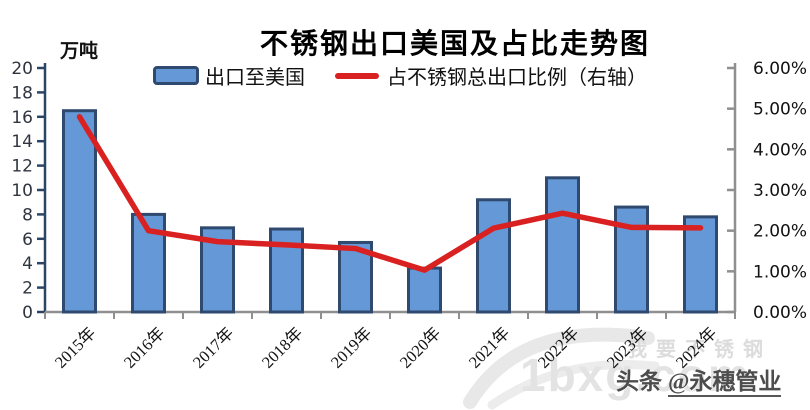 This screenshot has height=410, width=810. What do you see at coordinates (780, 232) in the screenshot?
I see `right-axis-tick-label: 2.00%` at bounding box center [780, 232].